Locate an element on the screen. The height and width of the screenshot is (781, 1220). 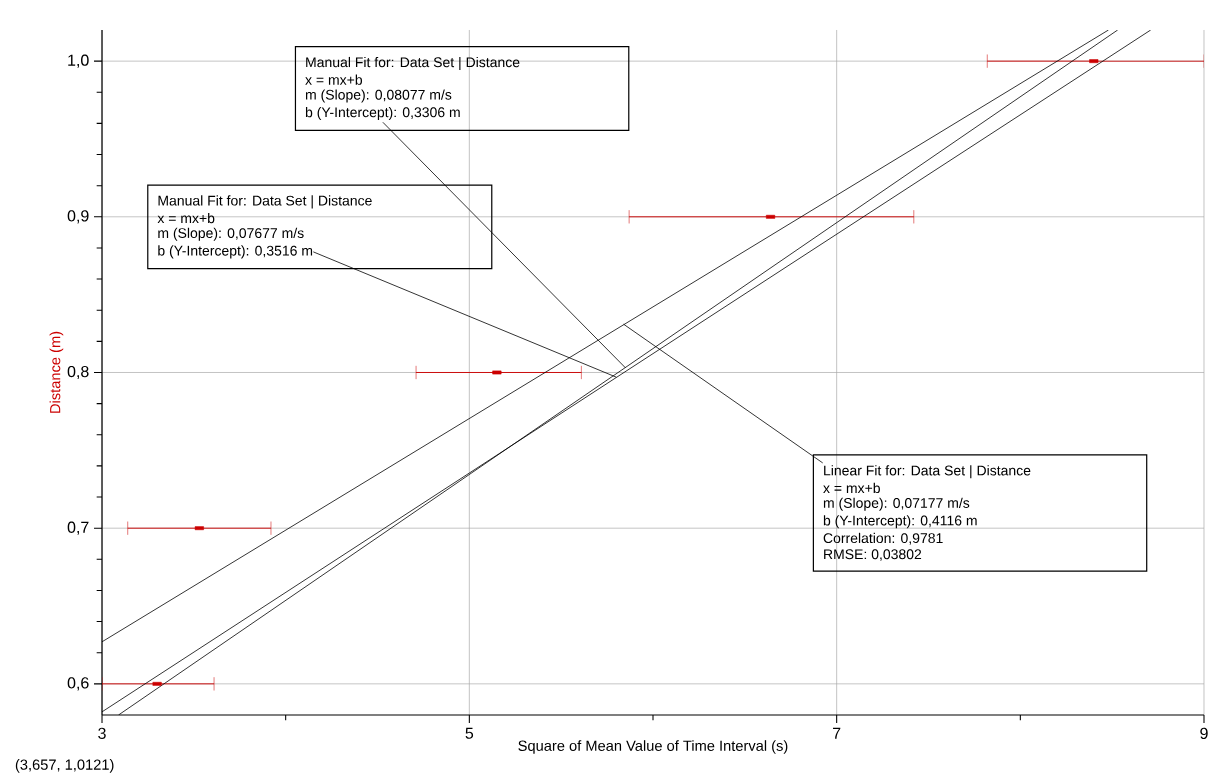
x-tick-label: 5 is located at coordinates (469, 733).